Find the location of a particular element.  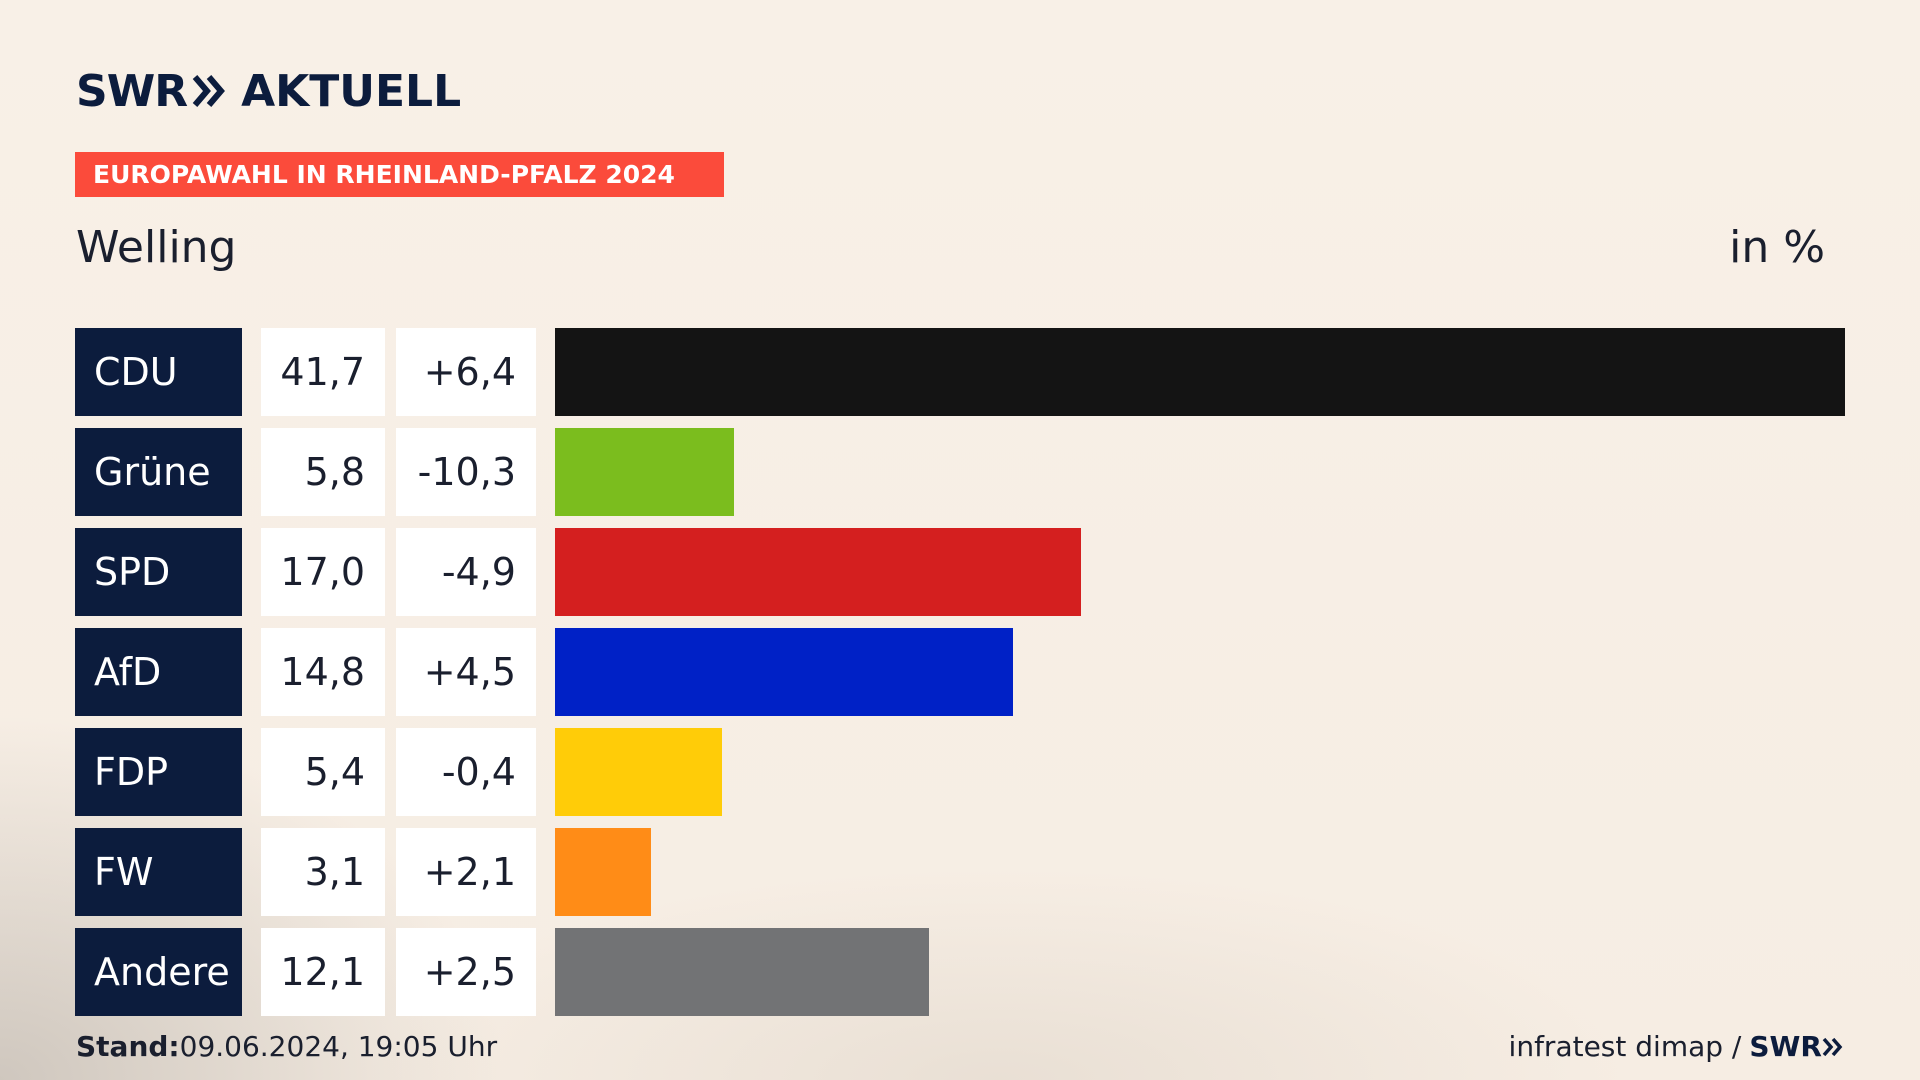

party-label: AfD is located at coordinates (158, 672).